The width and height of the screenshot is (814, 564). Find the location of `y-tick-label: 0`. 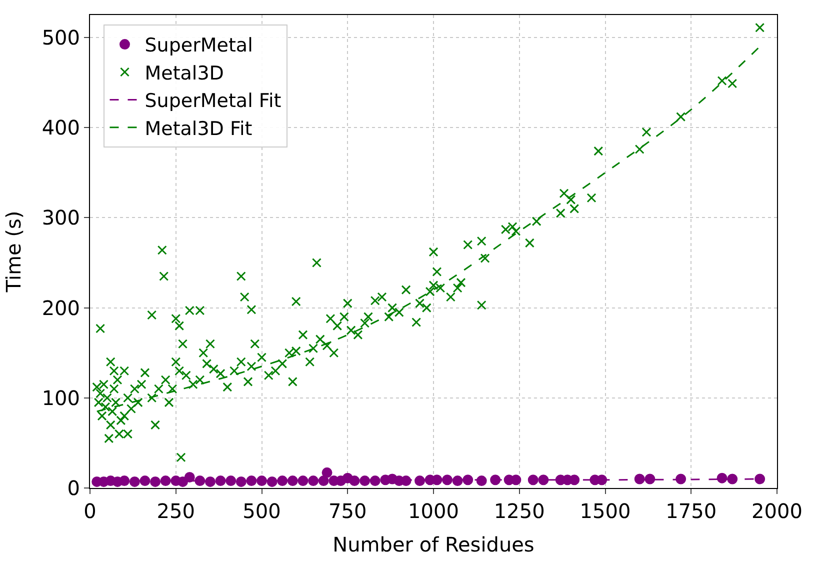

y-tick-label: 0 is located at coordinates (73, 488).